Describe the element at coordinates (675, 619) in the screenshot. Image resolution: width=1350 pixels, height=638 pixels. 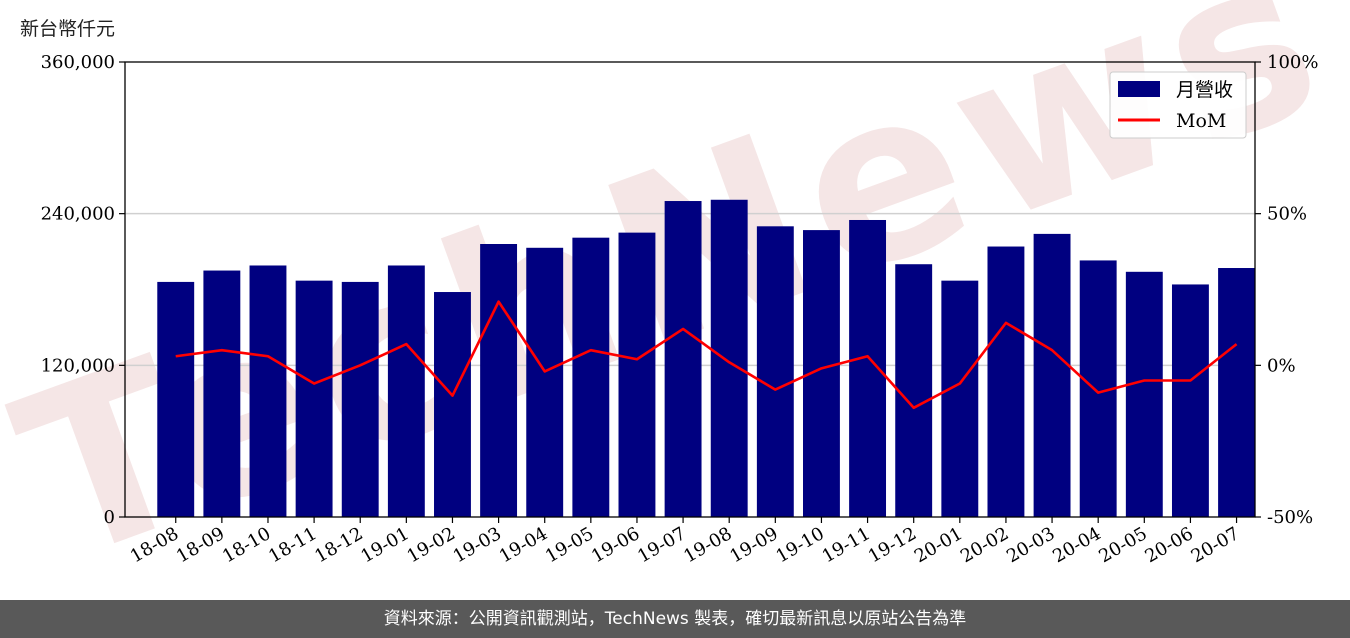
I see `source-footer: 資料來源：公開資訊觀測站，TechNews 製表，確切最新訊息以原站公告為準` at that location.